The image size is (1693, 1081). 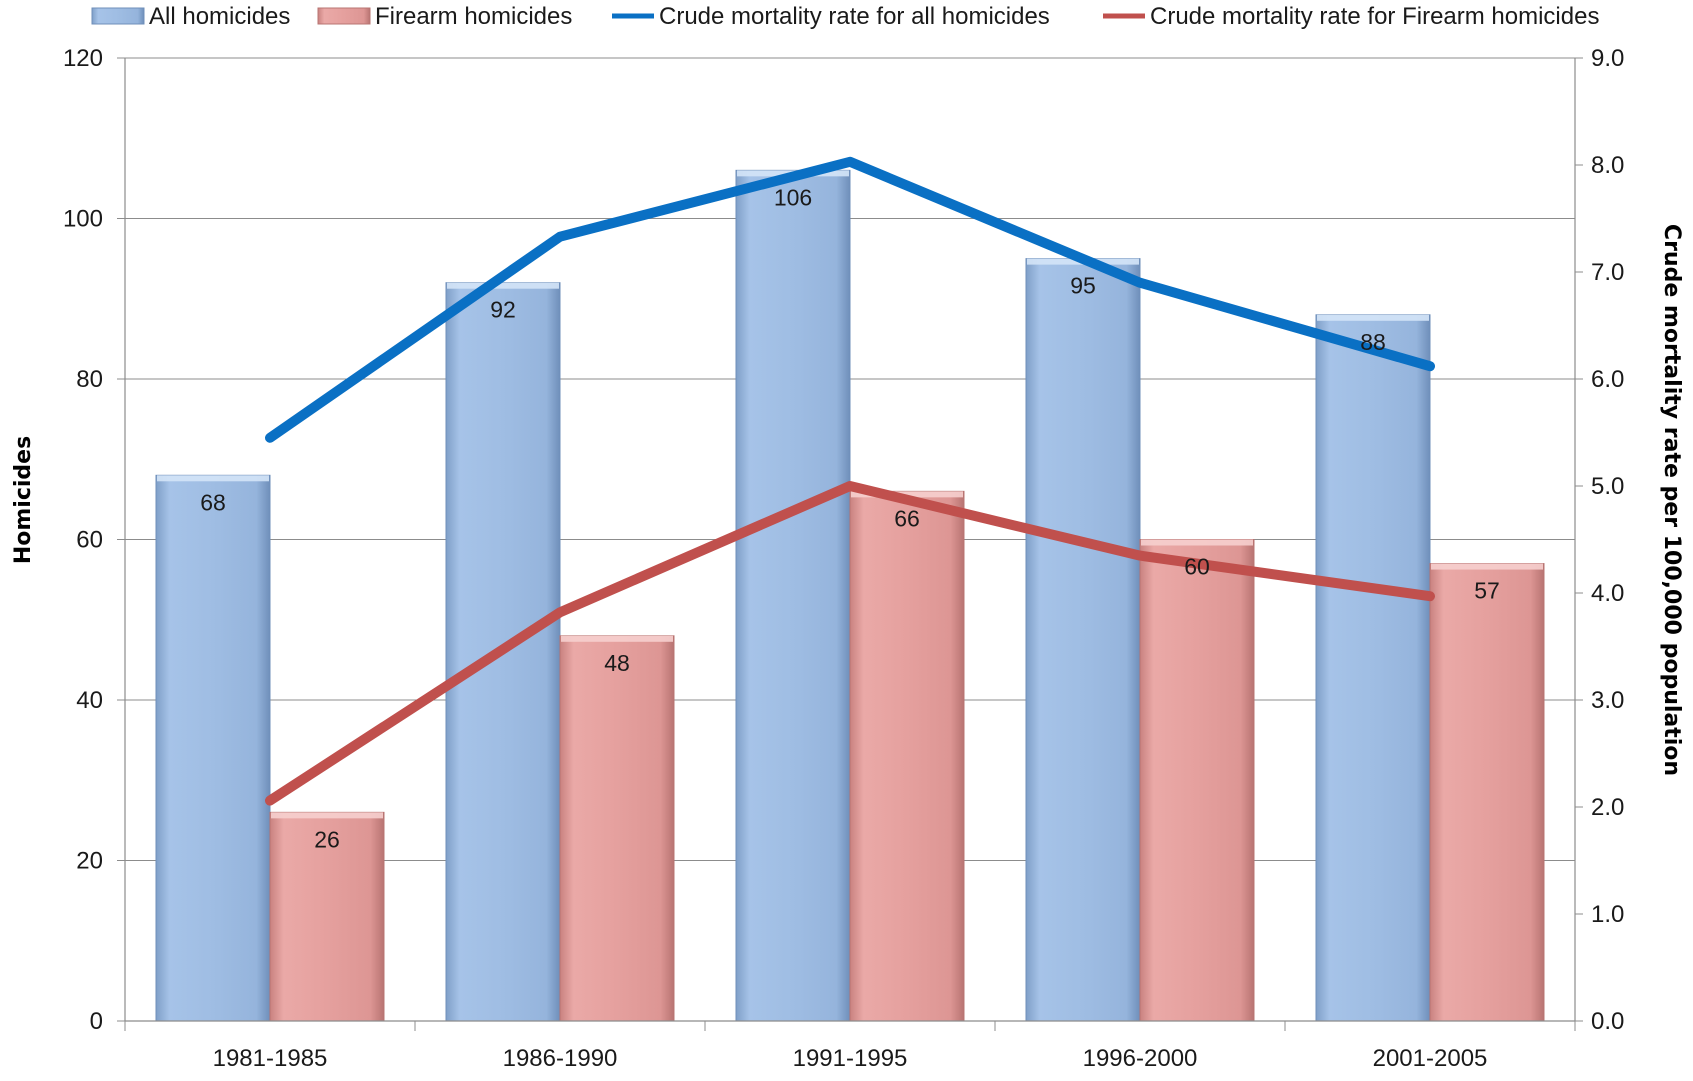 I want to click on data-label: 48, so click(x=617, y=663).